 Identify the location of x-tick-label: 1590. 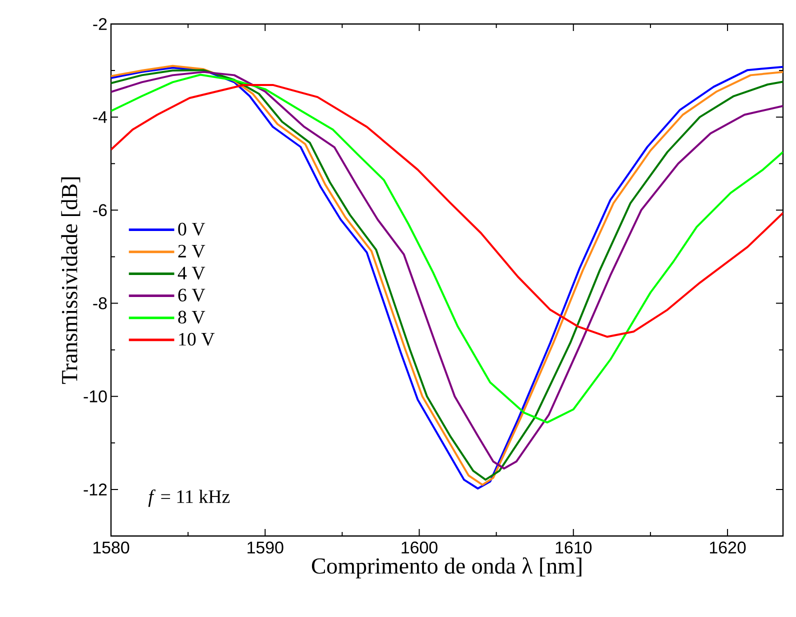
(266, 548).